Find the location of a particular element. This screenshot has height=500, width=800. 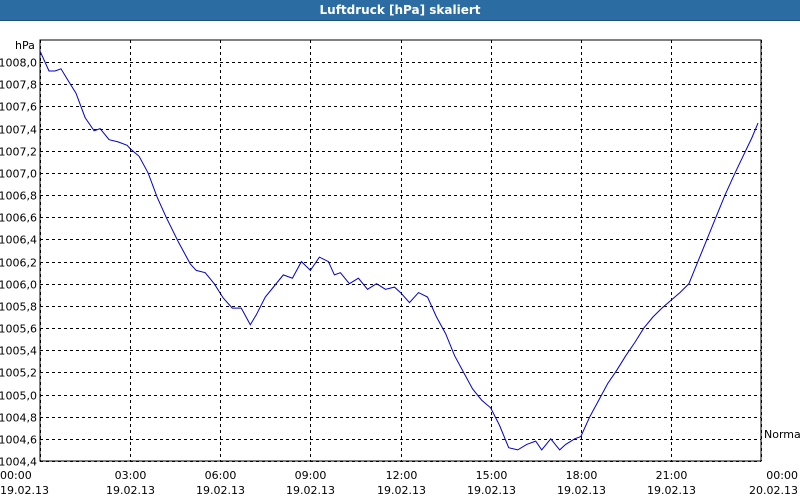

y-tick-label: 1005,6 is located at coordinates (18, 329).